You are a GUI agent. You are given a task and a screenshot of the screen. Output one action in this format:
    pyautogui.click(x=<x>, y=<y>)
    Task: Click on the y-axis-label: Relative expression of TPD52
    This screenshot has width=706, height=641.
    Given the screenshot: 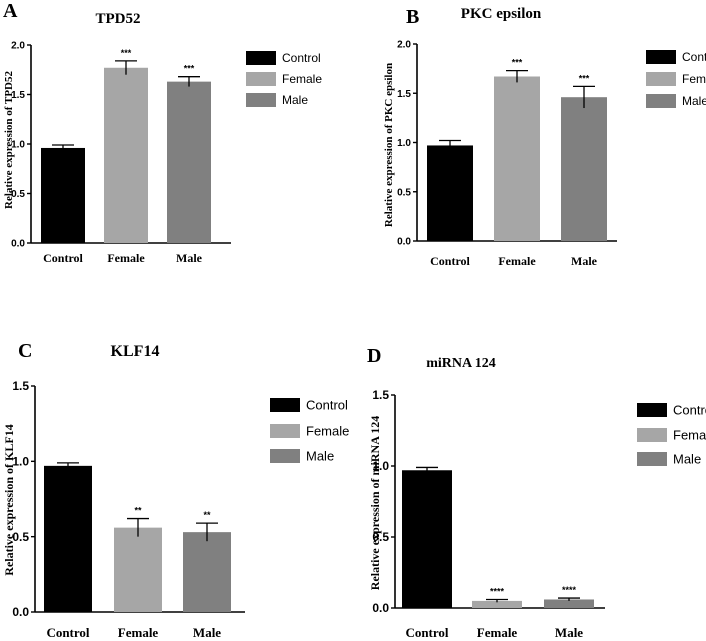 What is the action you would take?
    pyautogui.click(x=9, y=140)
    